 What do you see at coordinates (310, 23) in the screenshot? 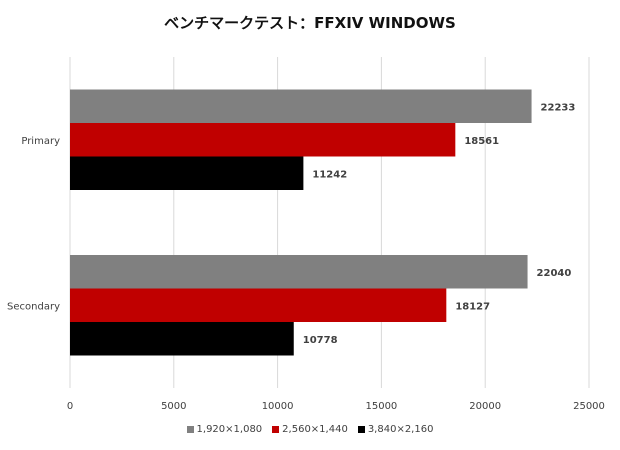
I see `chart-title: ベンチマークテスト：FFXIV WINDOWS` at bounding box center [310, 23].